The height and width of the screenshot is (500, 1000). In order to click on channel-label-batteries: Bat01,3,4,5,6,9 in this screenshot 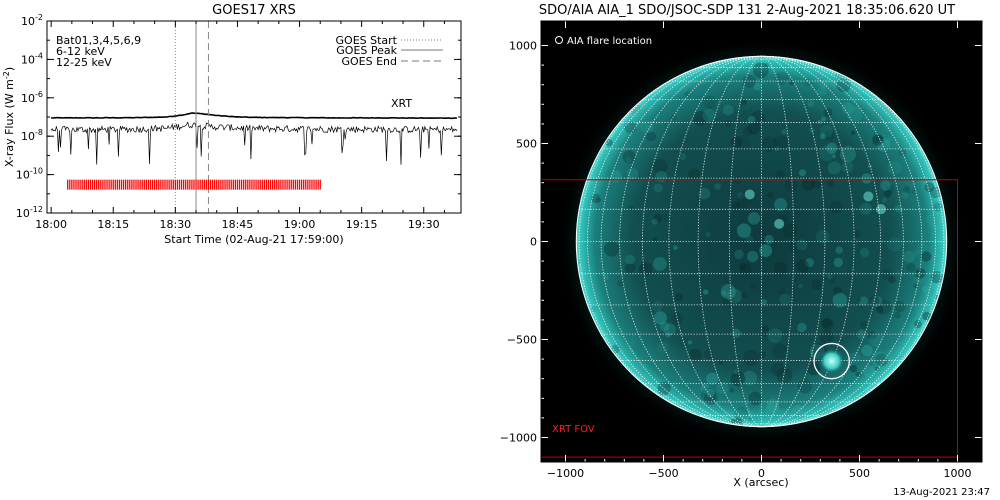, I will do `click(98, 40)`.